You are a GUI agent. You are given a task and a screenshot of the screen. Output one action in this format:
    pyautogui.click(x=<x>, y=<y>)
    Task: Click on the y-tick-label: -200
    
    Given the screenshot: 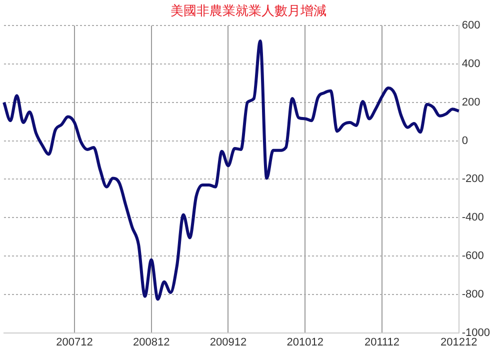 What is the action you would take?
    pyautogui.click(x=473, y=179)
    